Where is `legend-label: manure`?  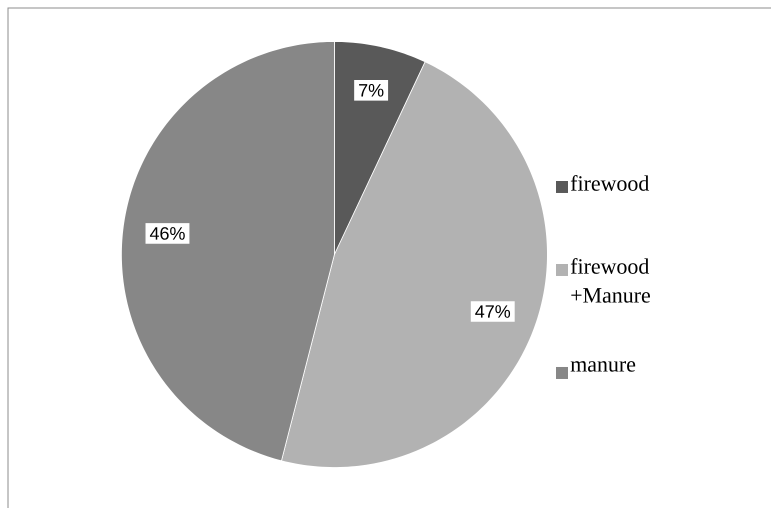 legend-label: manure is located at coordinates (603, 366).